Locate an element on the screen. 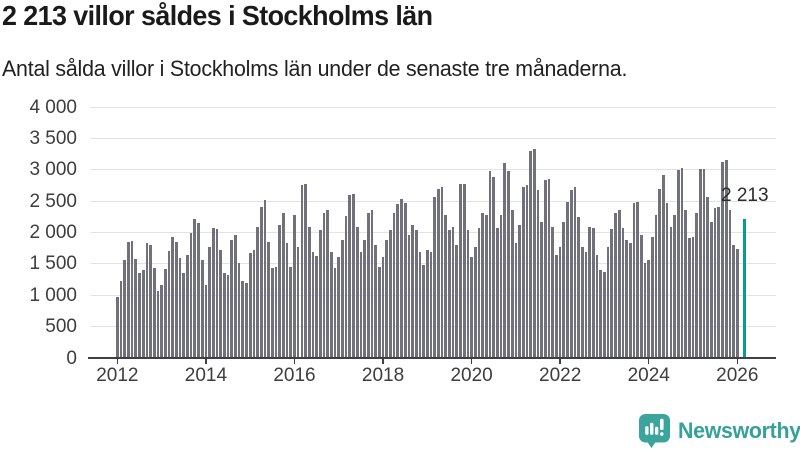 This screenshot has width=800, height=450. highlighted-bar is located at coordinates (744, 288).